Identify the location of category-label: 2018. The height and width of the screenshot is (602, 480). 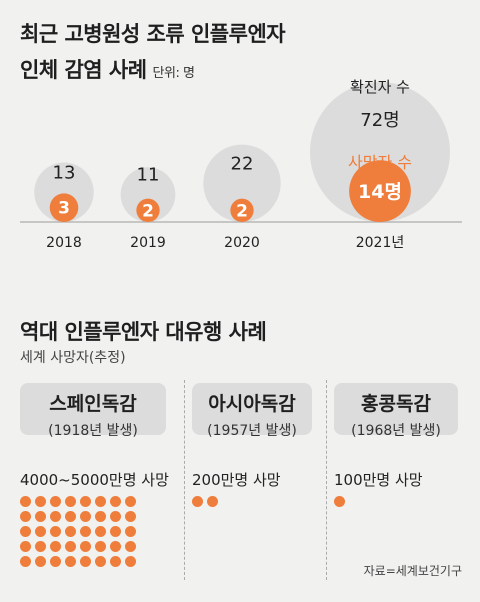
(64, 243).